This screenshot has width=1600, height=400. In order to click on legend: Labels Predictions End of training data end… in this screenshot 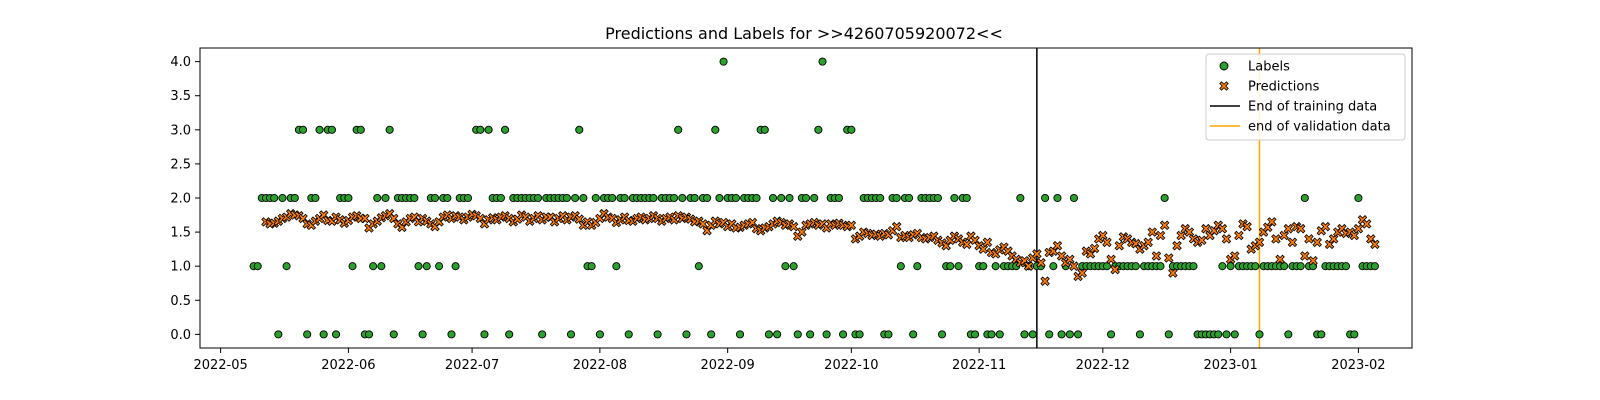, I will do `click(1305, 97)`.